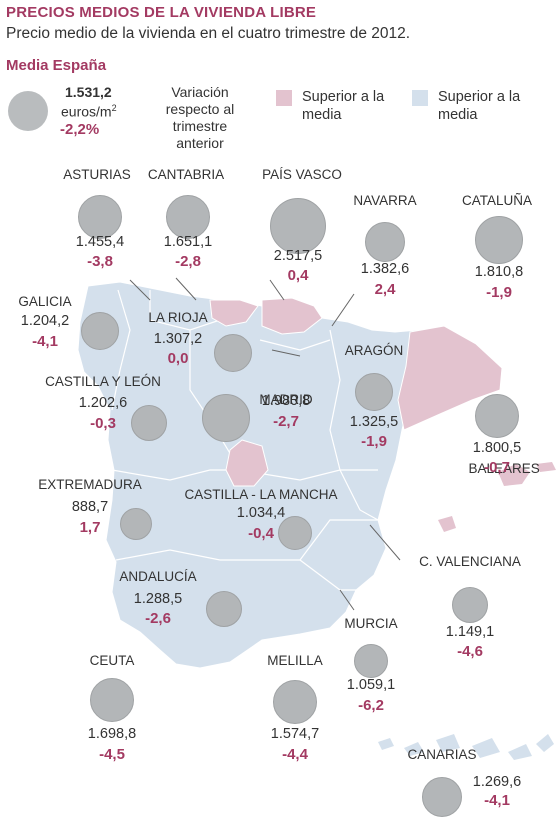 The width and height of the screenshot is (560, 828). I want to click on cantabria-land, so click(234, 313).